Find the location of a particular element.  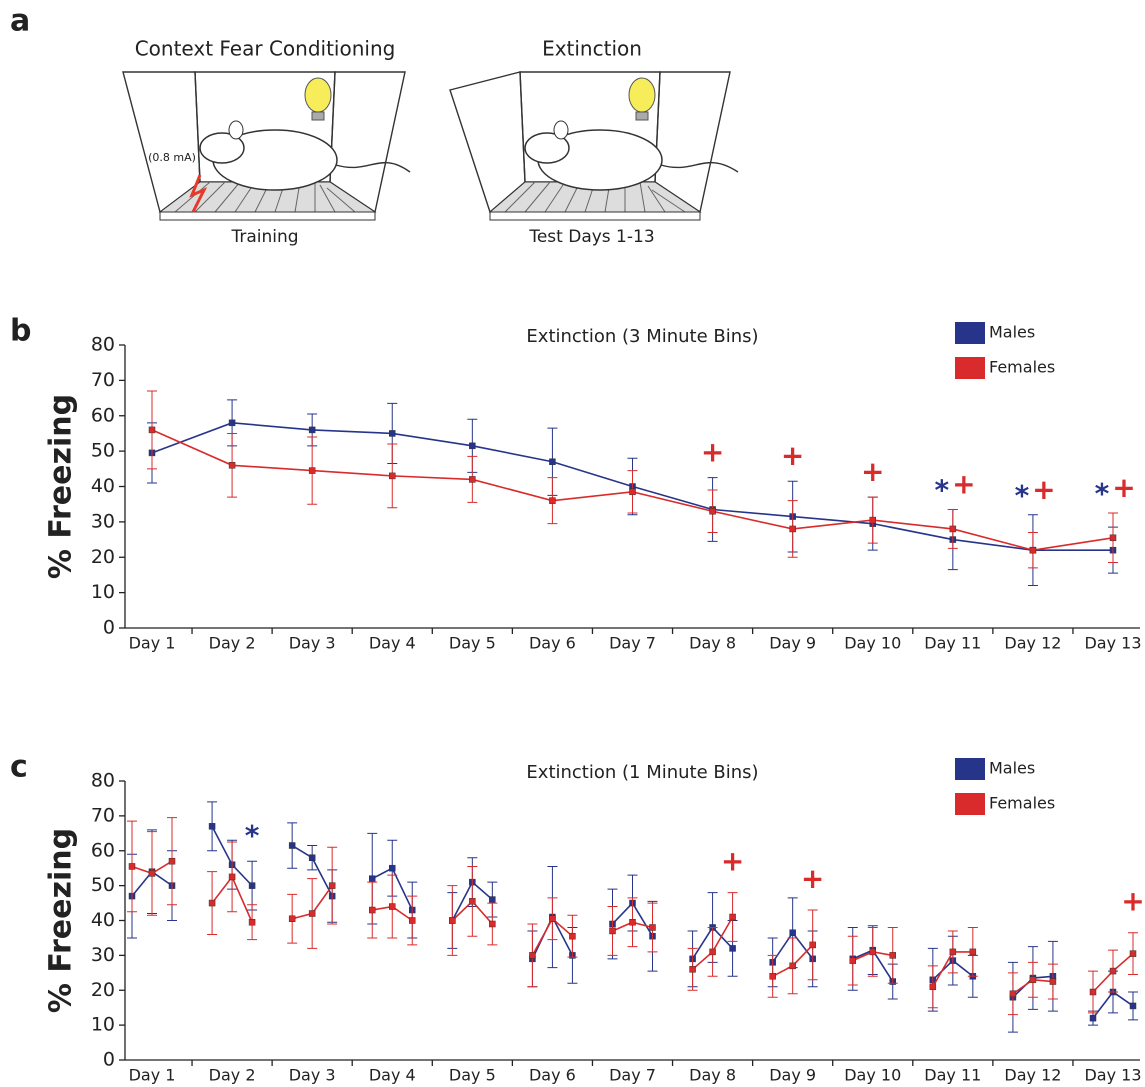

chamber-extinction: Extinction Test Days 1-13 is located at coordinates (594, 142).